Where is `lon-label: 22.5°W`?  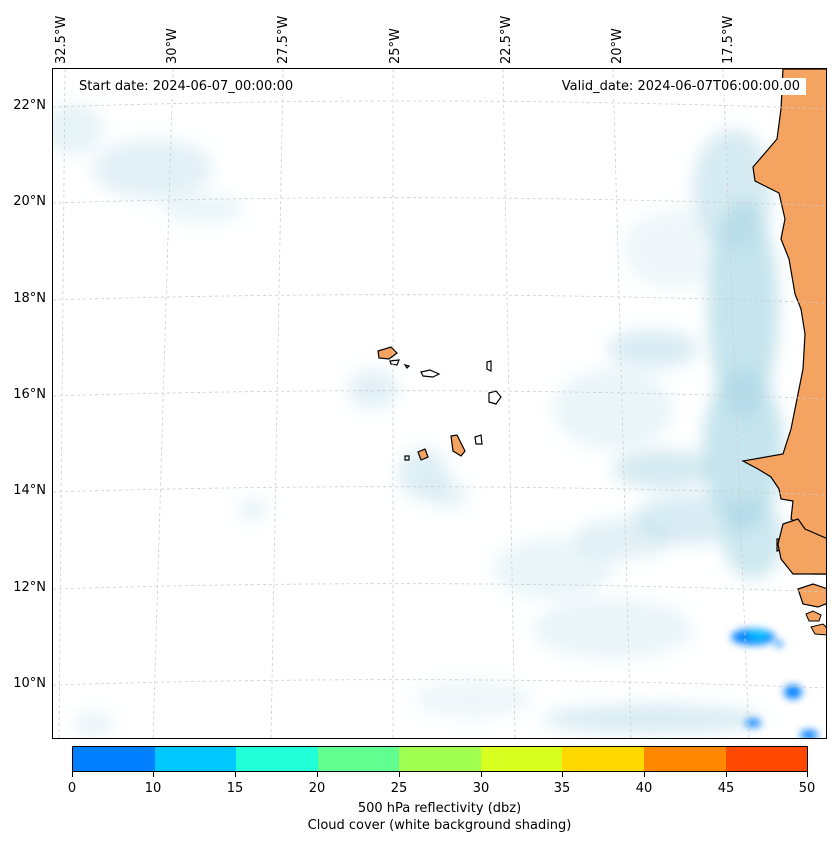
lon-label: 22.5°W is located at coordinates (506, 39).